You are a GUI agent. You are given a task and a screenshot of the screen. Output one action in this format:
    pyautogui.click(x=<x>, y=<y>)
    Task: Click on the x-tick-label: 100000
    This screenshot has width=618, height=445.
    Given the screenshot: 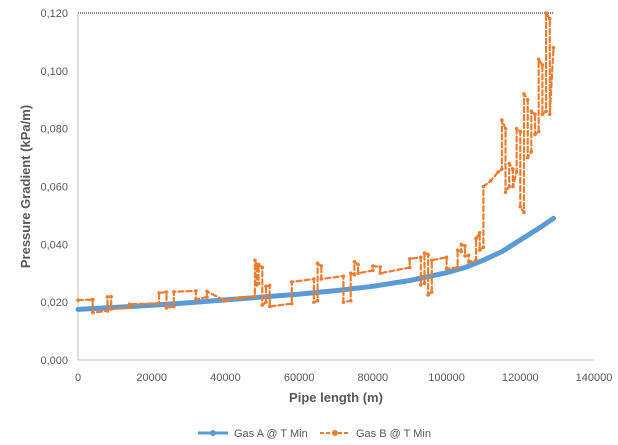 What is the action you would take?
    pyautogui.click(x=446, y=378)
    